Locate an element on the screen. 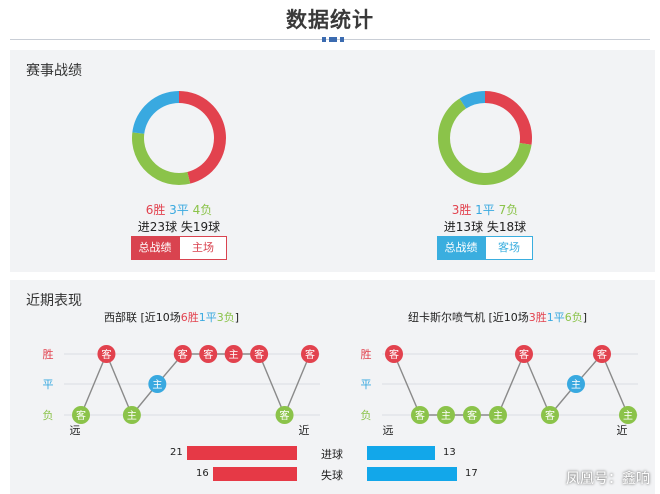 Image resolution: width=660 pixels, height=494 pixels. away-form-axis-label: 胜 is located at coordinates (366, 354).